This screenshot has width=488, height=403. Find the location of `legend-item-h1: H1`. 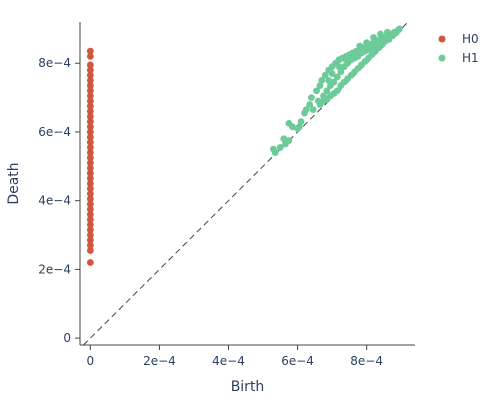

legend-item-h1: H1 is located at coordinates (458, 58).